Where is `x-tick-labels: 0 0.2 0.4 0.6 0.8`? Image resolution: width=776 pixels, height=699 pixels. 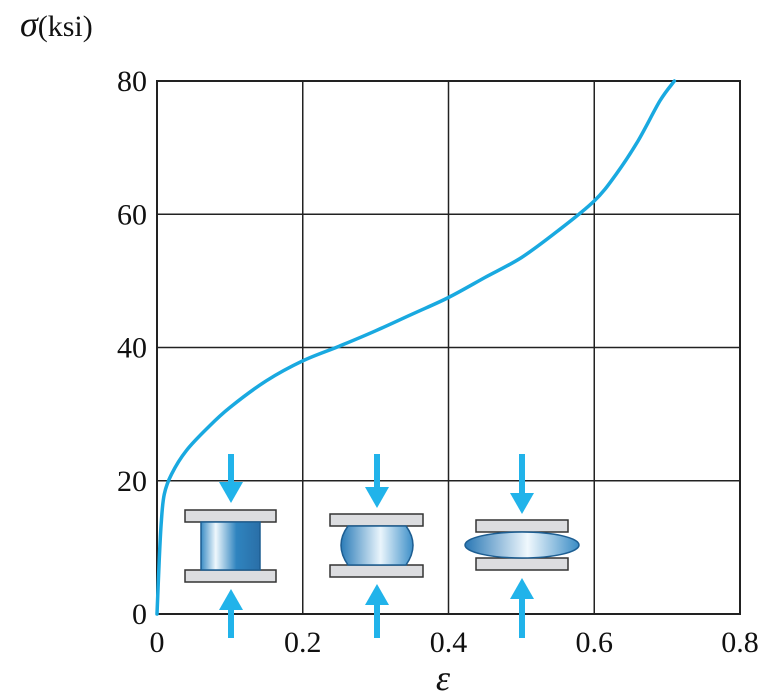 x-tick-labels: 0 0.2 0.4 0.6 0.8 is located at coordinates (454, 642).